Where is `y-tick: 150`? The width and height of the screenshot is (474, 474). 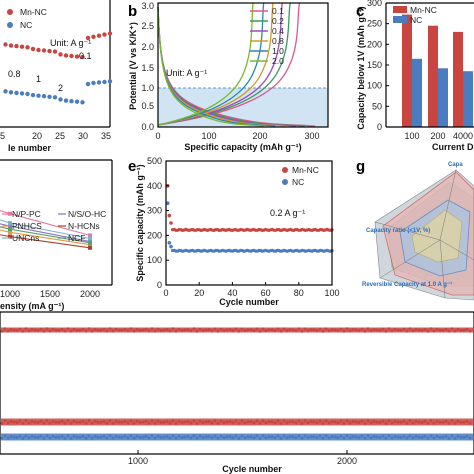 y-tick: 150 is located at coordinates (374, 65).